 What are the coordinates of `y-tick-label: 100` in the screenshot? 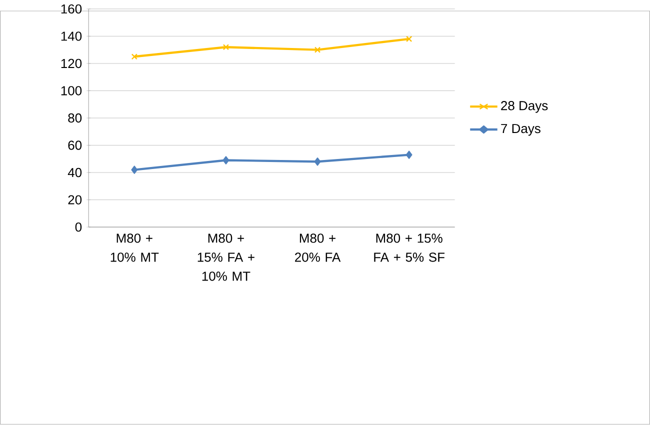 It's located at (71, 91).